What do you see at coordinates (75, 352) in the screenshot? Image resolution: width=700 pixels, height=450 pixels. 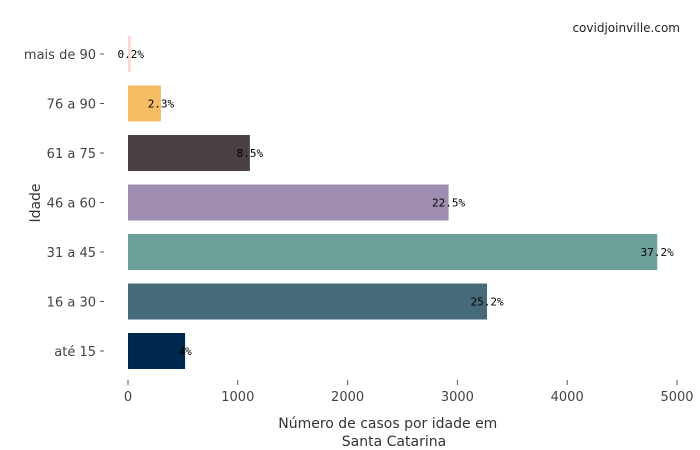 I see `y-tick-label: até 15` at bounding box center [75, 352].